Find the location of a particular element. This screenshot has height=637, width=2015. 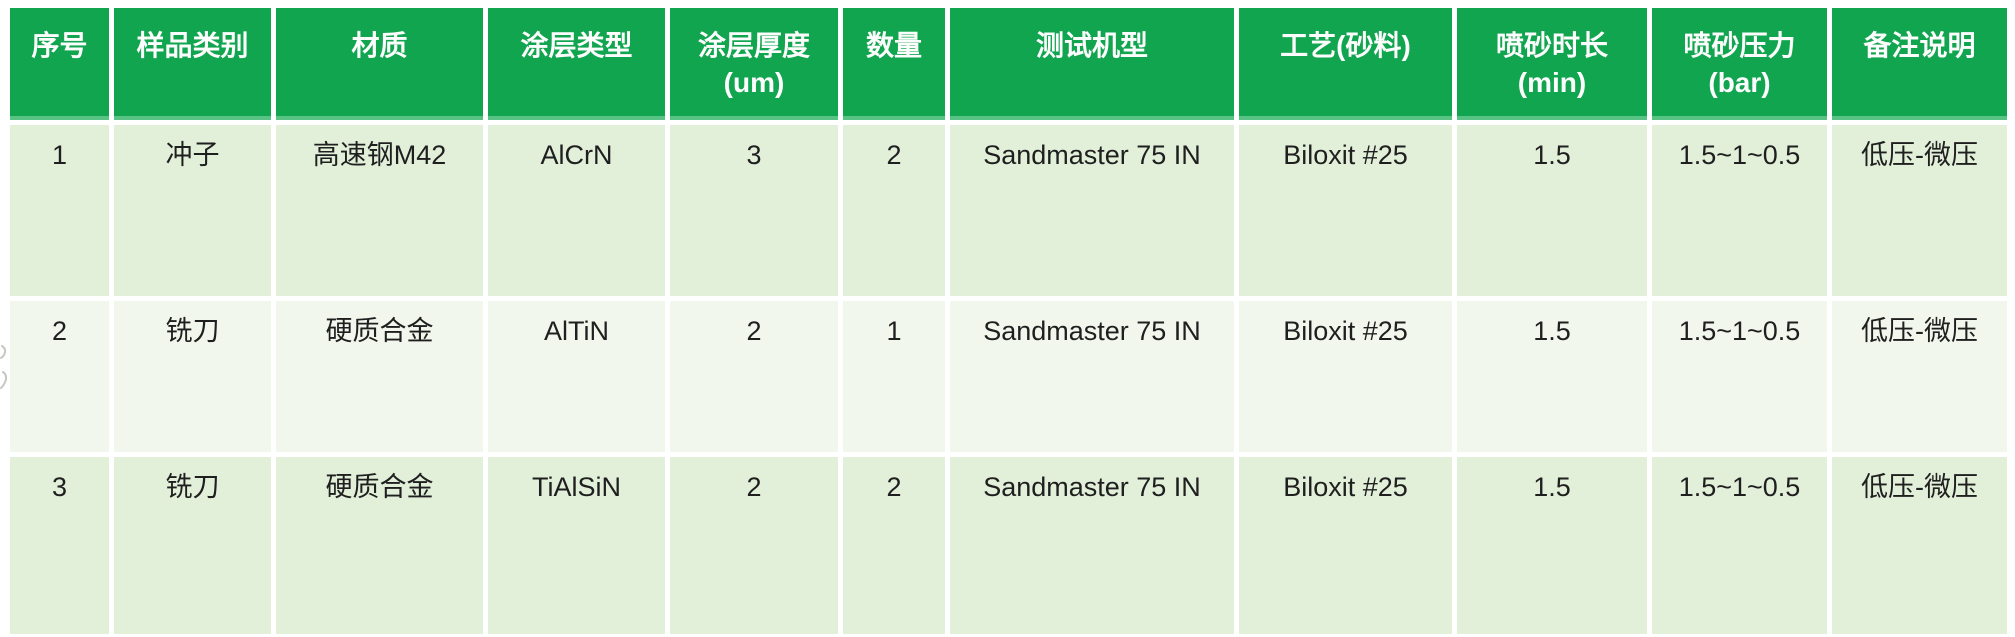

cell-quantity-row2: 1 is located at coordinates (894, 376).